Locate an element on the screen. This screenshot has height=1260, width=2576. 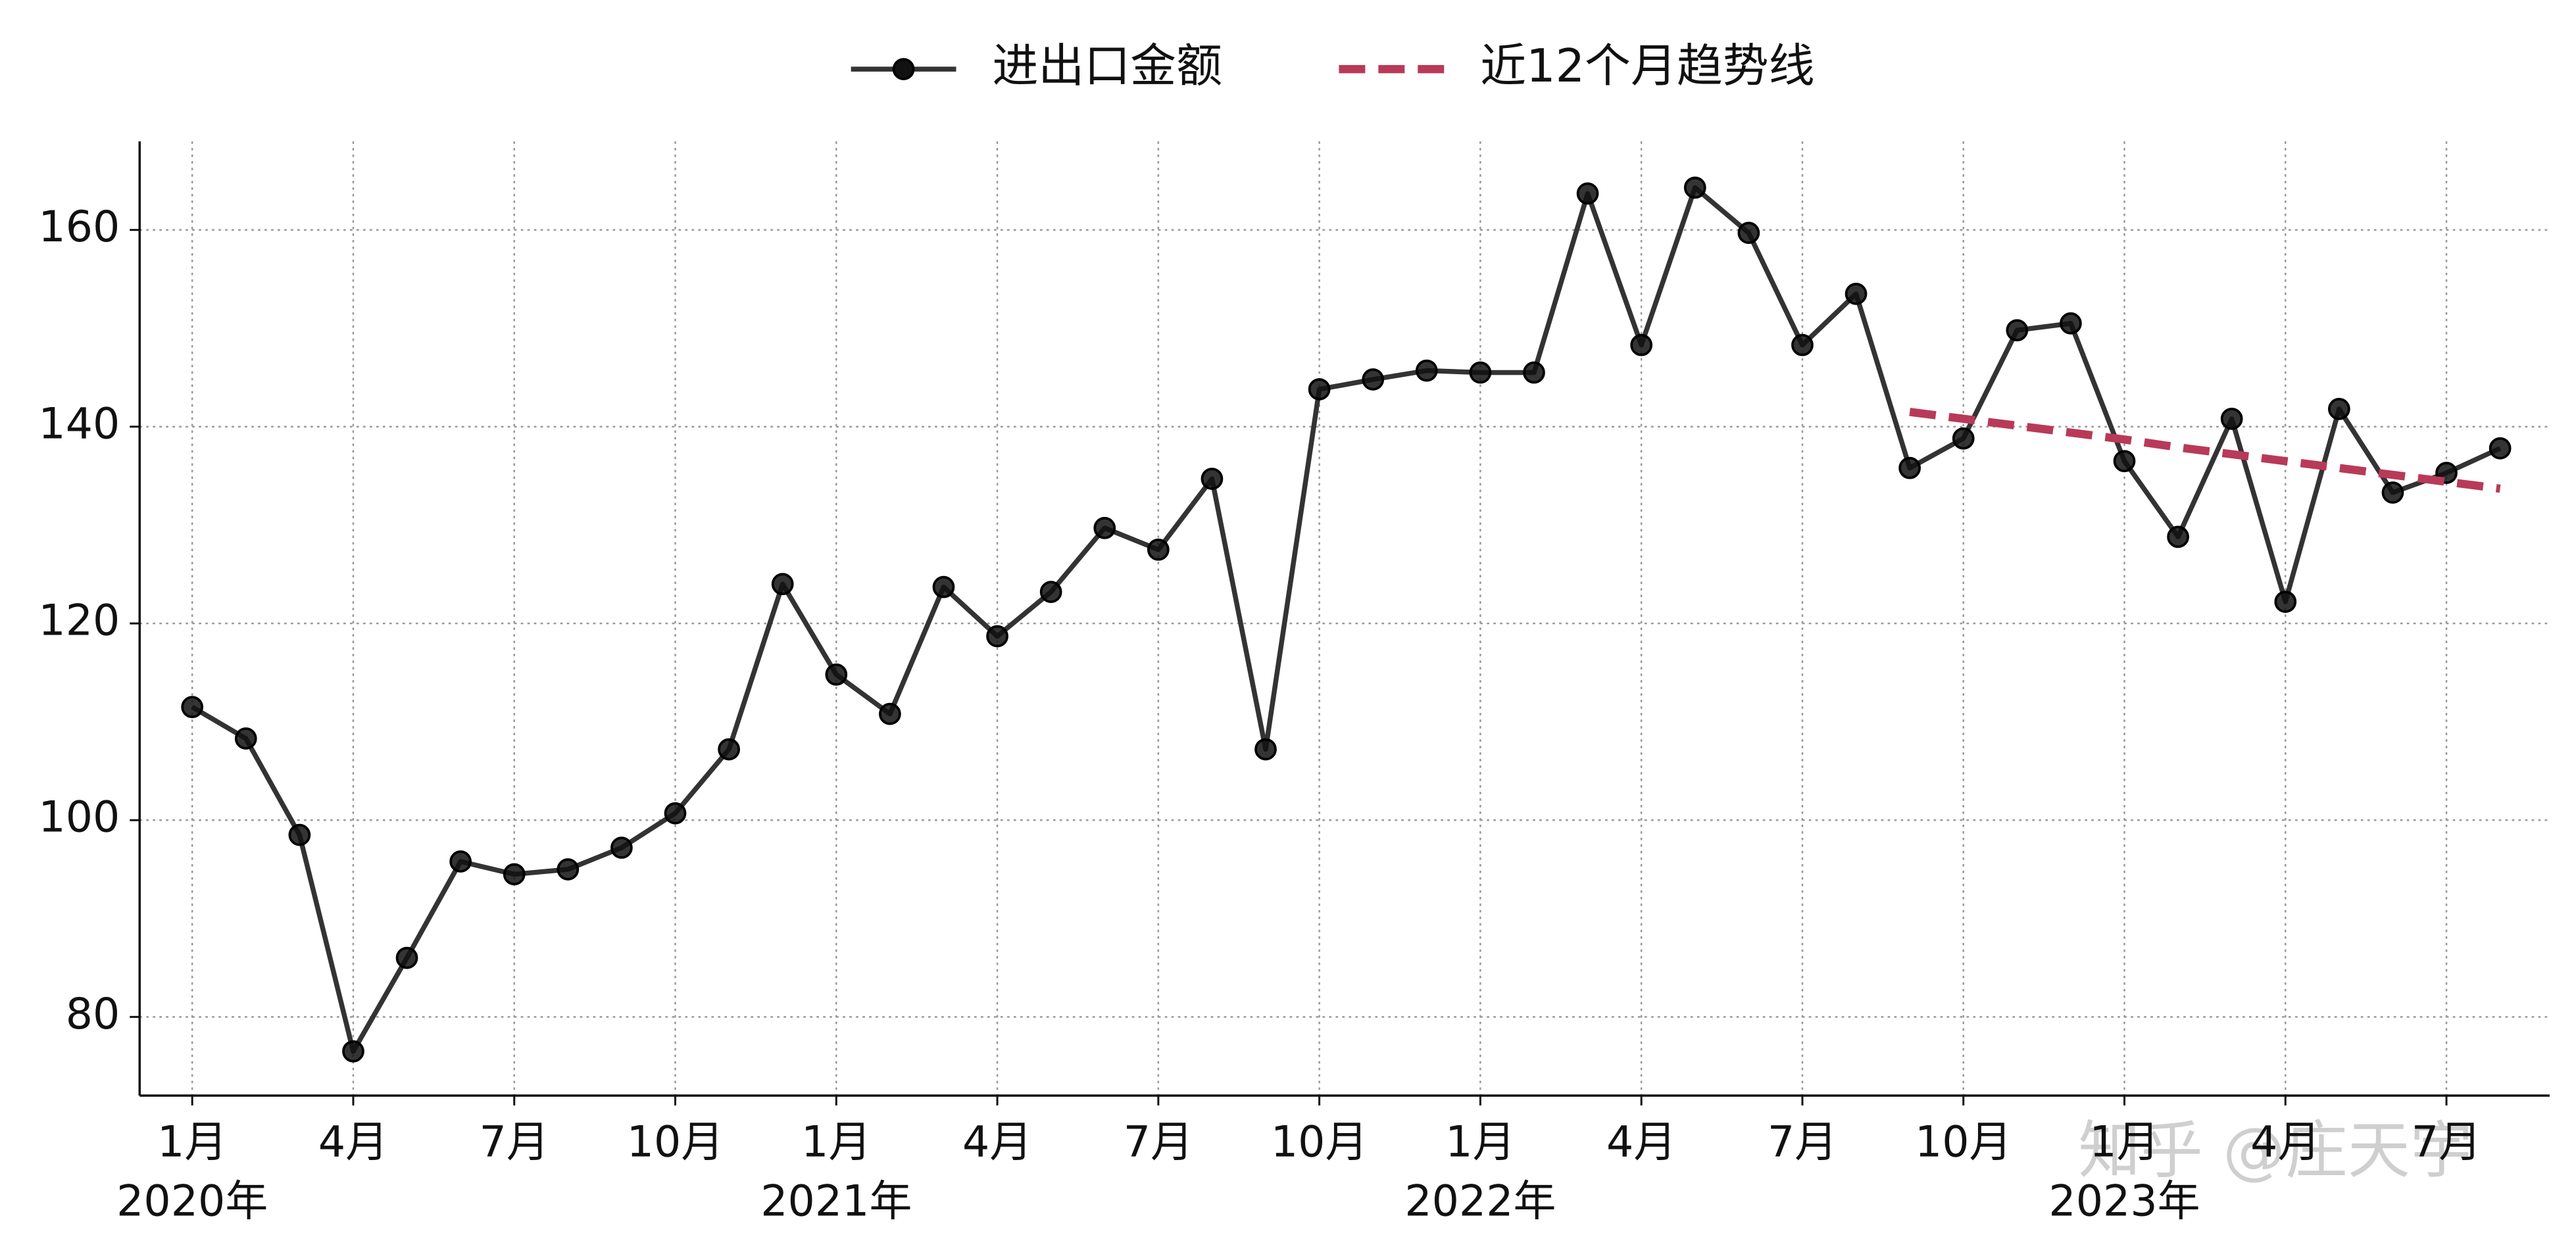
watermark: 知乎 @庄天宇 is located at coordinates (2275, 1151).